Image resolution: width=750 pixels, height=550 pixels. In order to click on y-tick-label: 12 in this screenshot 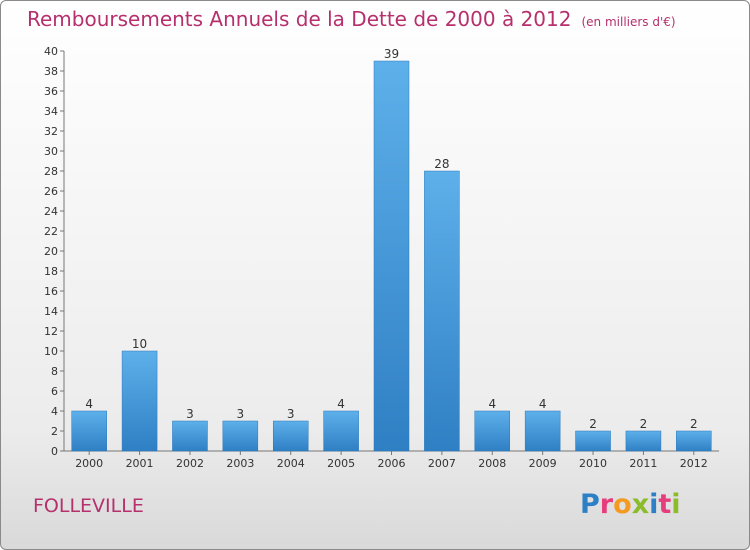, I will do `click(51, 331)`.